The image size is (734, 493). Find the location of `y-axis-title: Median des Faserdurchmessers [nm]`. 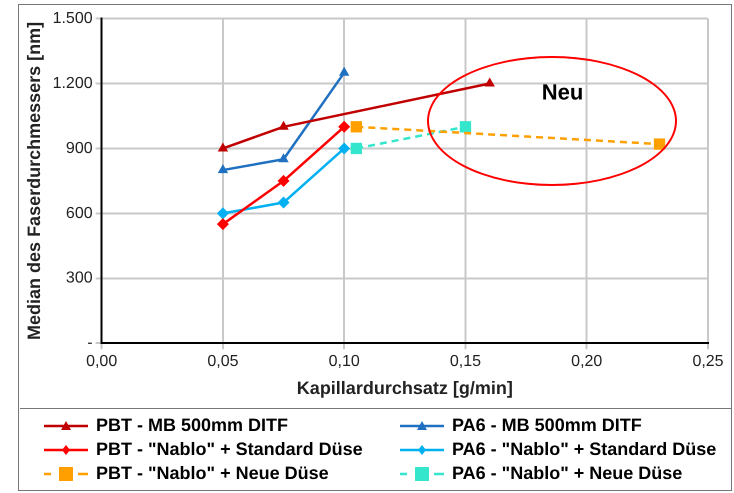

y-axis-title: Median des Faserdurchmessers [nm] is located at coordinates (34, 181).